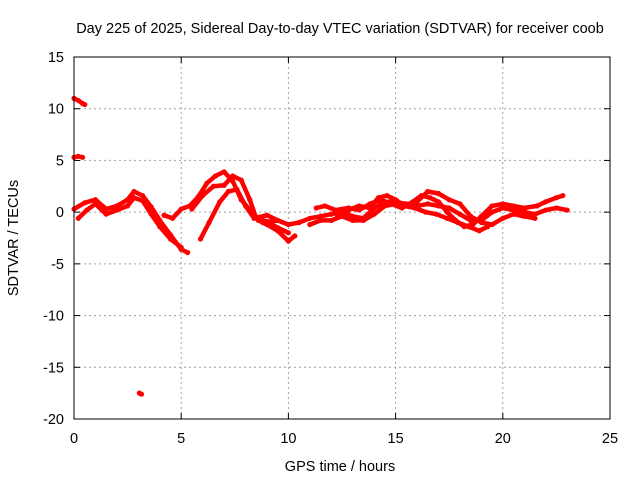 The image size is (640, 480). Describe the element at coordinates (610, 439) in the screenshot. I see `x-tick-label: 25` at that location.